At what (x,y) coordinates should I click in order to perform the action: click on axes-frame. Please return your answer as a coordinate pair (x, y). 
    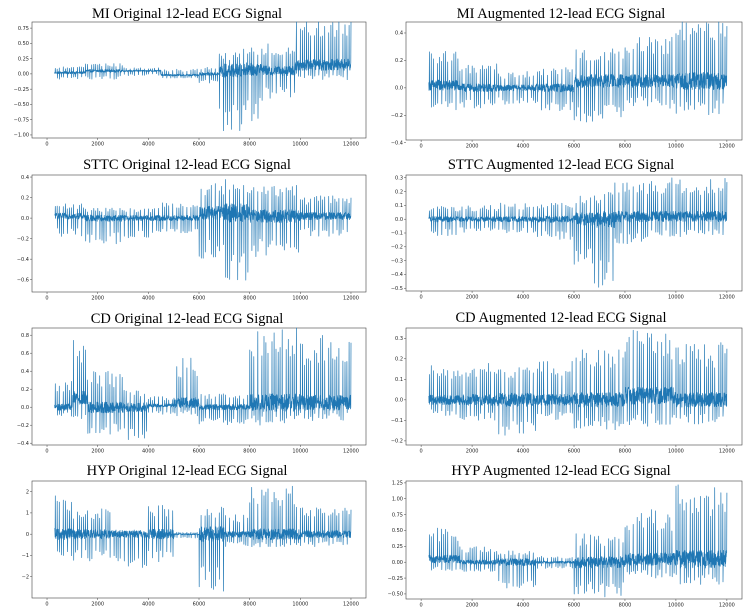
    Looking at the image, I should click on (199, 386).